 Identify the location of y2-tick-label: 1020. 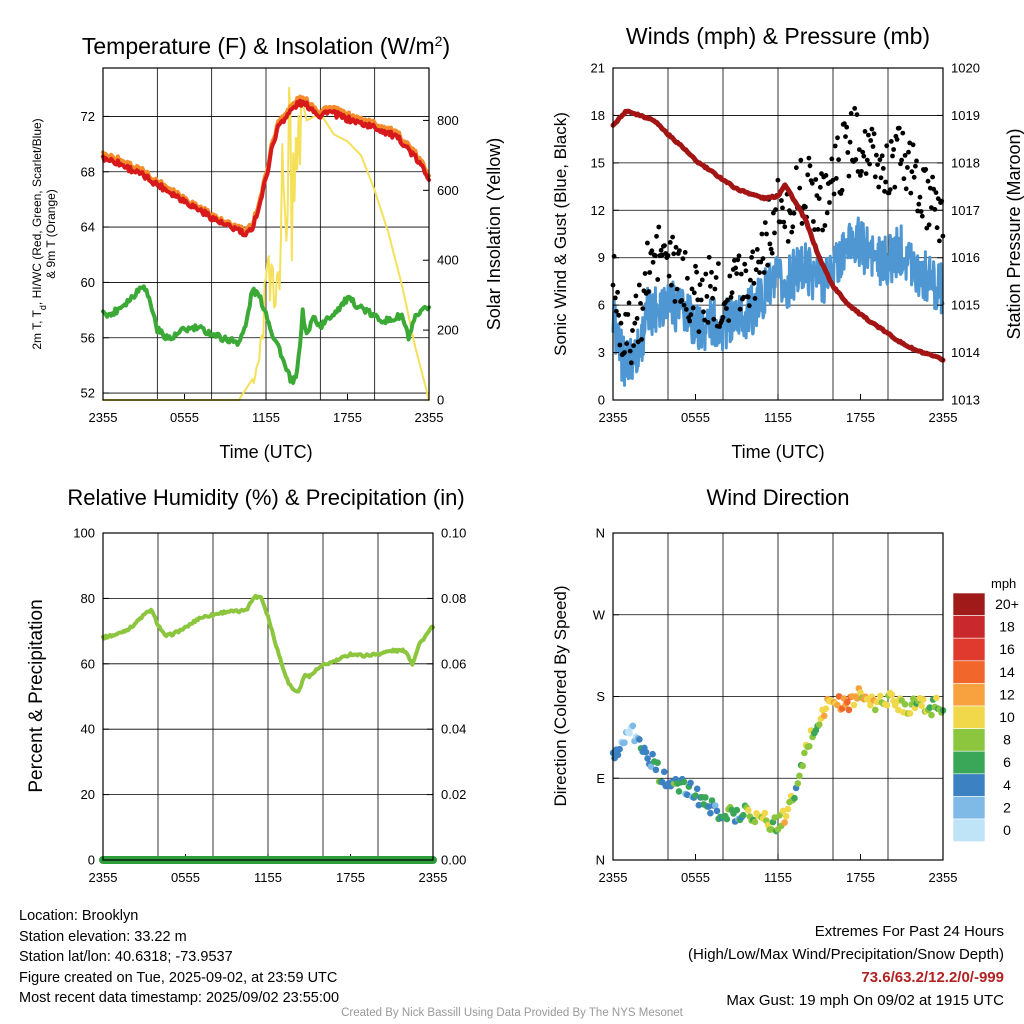
(965, 68).